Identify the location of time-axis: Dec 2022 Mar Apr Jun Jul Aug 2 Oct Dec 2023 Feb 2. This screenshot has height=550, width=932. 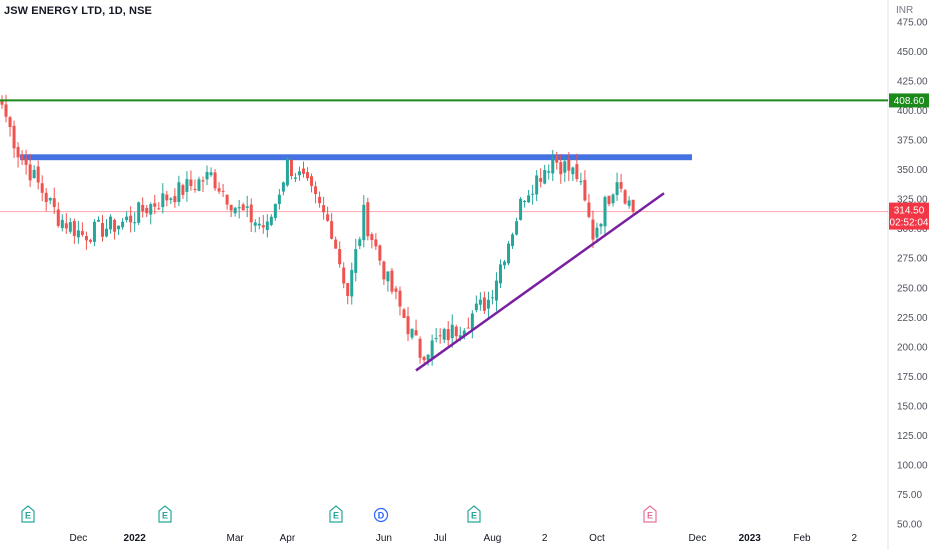
(463, 538).